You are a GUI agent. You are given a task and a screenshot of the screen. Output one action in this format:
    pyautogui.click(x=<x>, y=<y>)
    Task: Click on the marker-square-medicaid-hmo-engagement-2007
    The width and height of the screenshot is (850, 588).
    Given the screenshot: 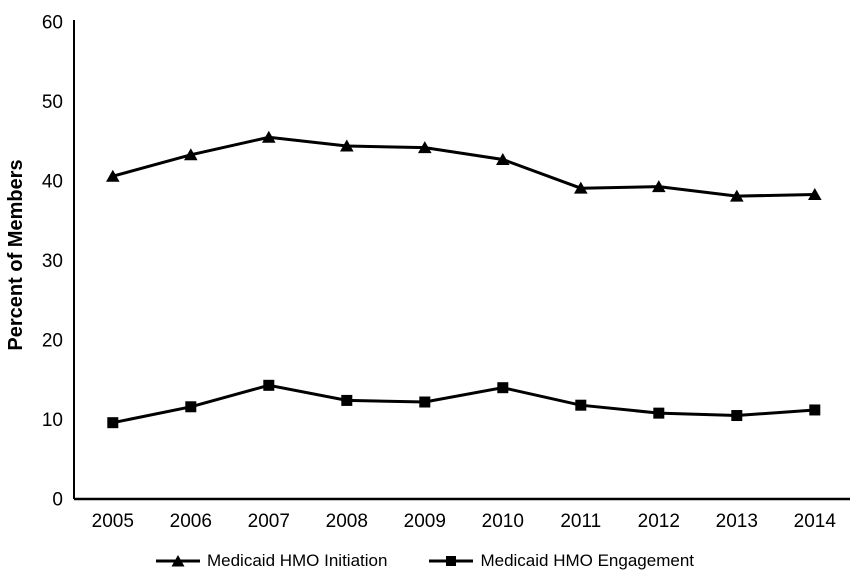 What is the action you would take?
    pyautogui.click(x=269, y=385)
    